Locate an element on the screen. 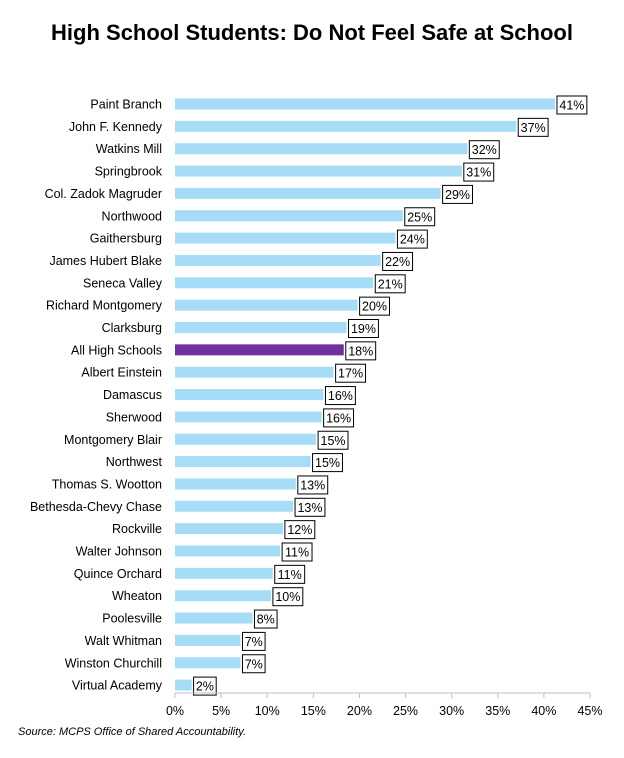  data-label: 2% is located at coordinates (205, 687).